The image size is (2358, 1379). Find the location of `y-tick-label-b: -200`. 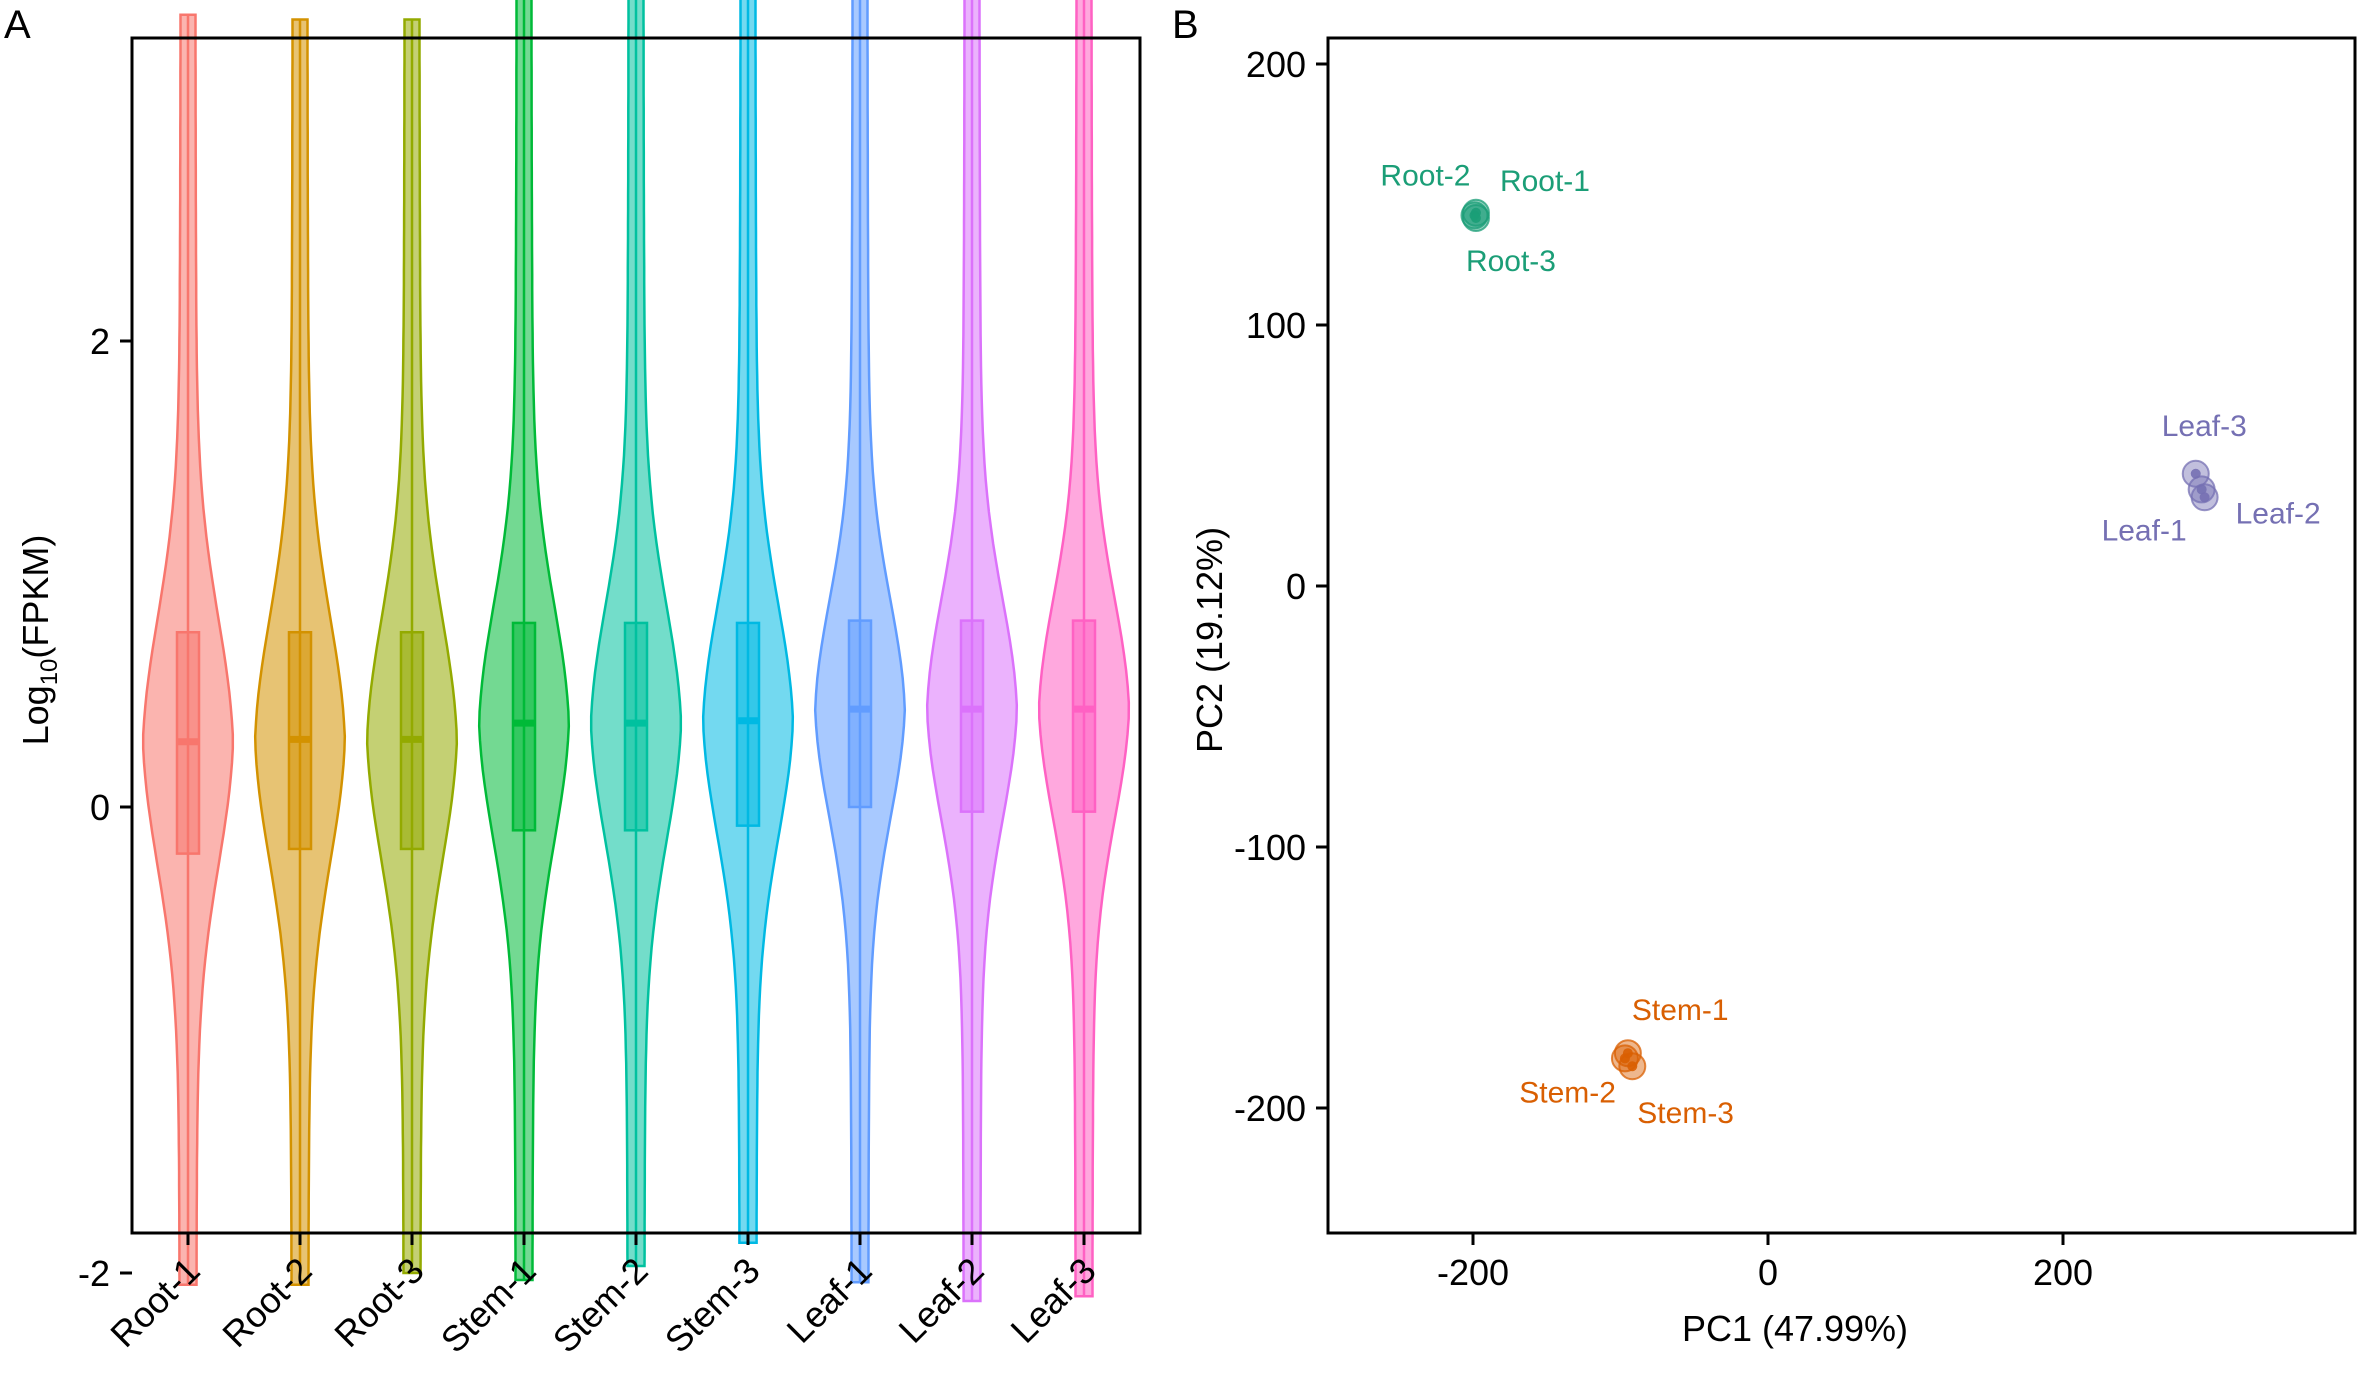

y-tick-label-b: -200 is located at coordinates (1270, 1108).